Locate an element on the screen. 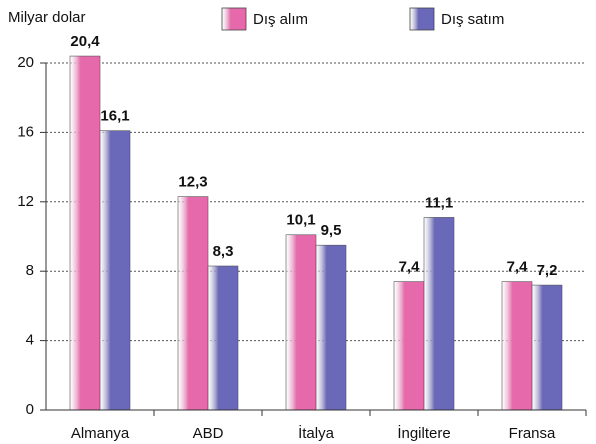 This screenshot has height=444, width=596. y-tick-label: 20 is located at coordinates (25, 62).